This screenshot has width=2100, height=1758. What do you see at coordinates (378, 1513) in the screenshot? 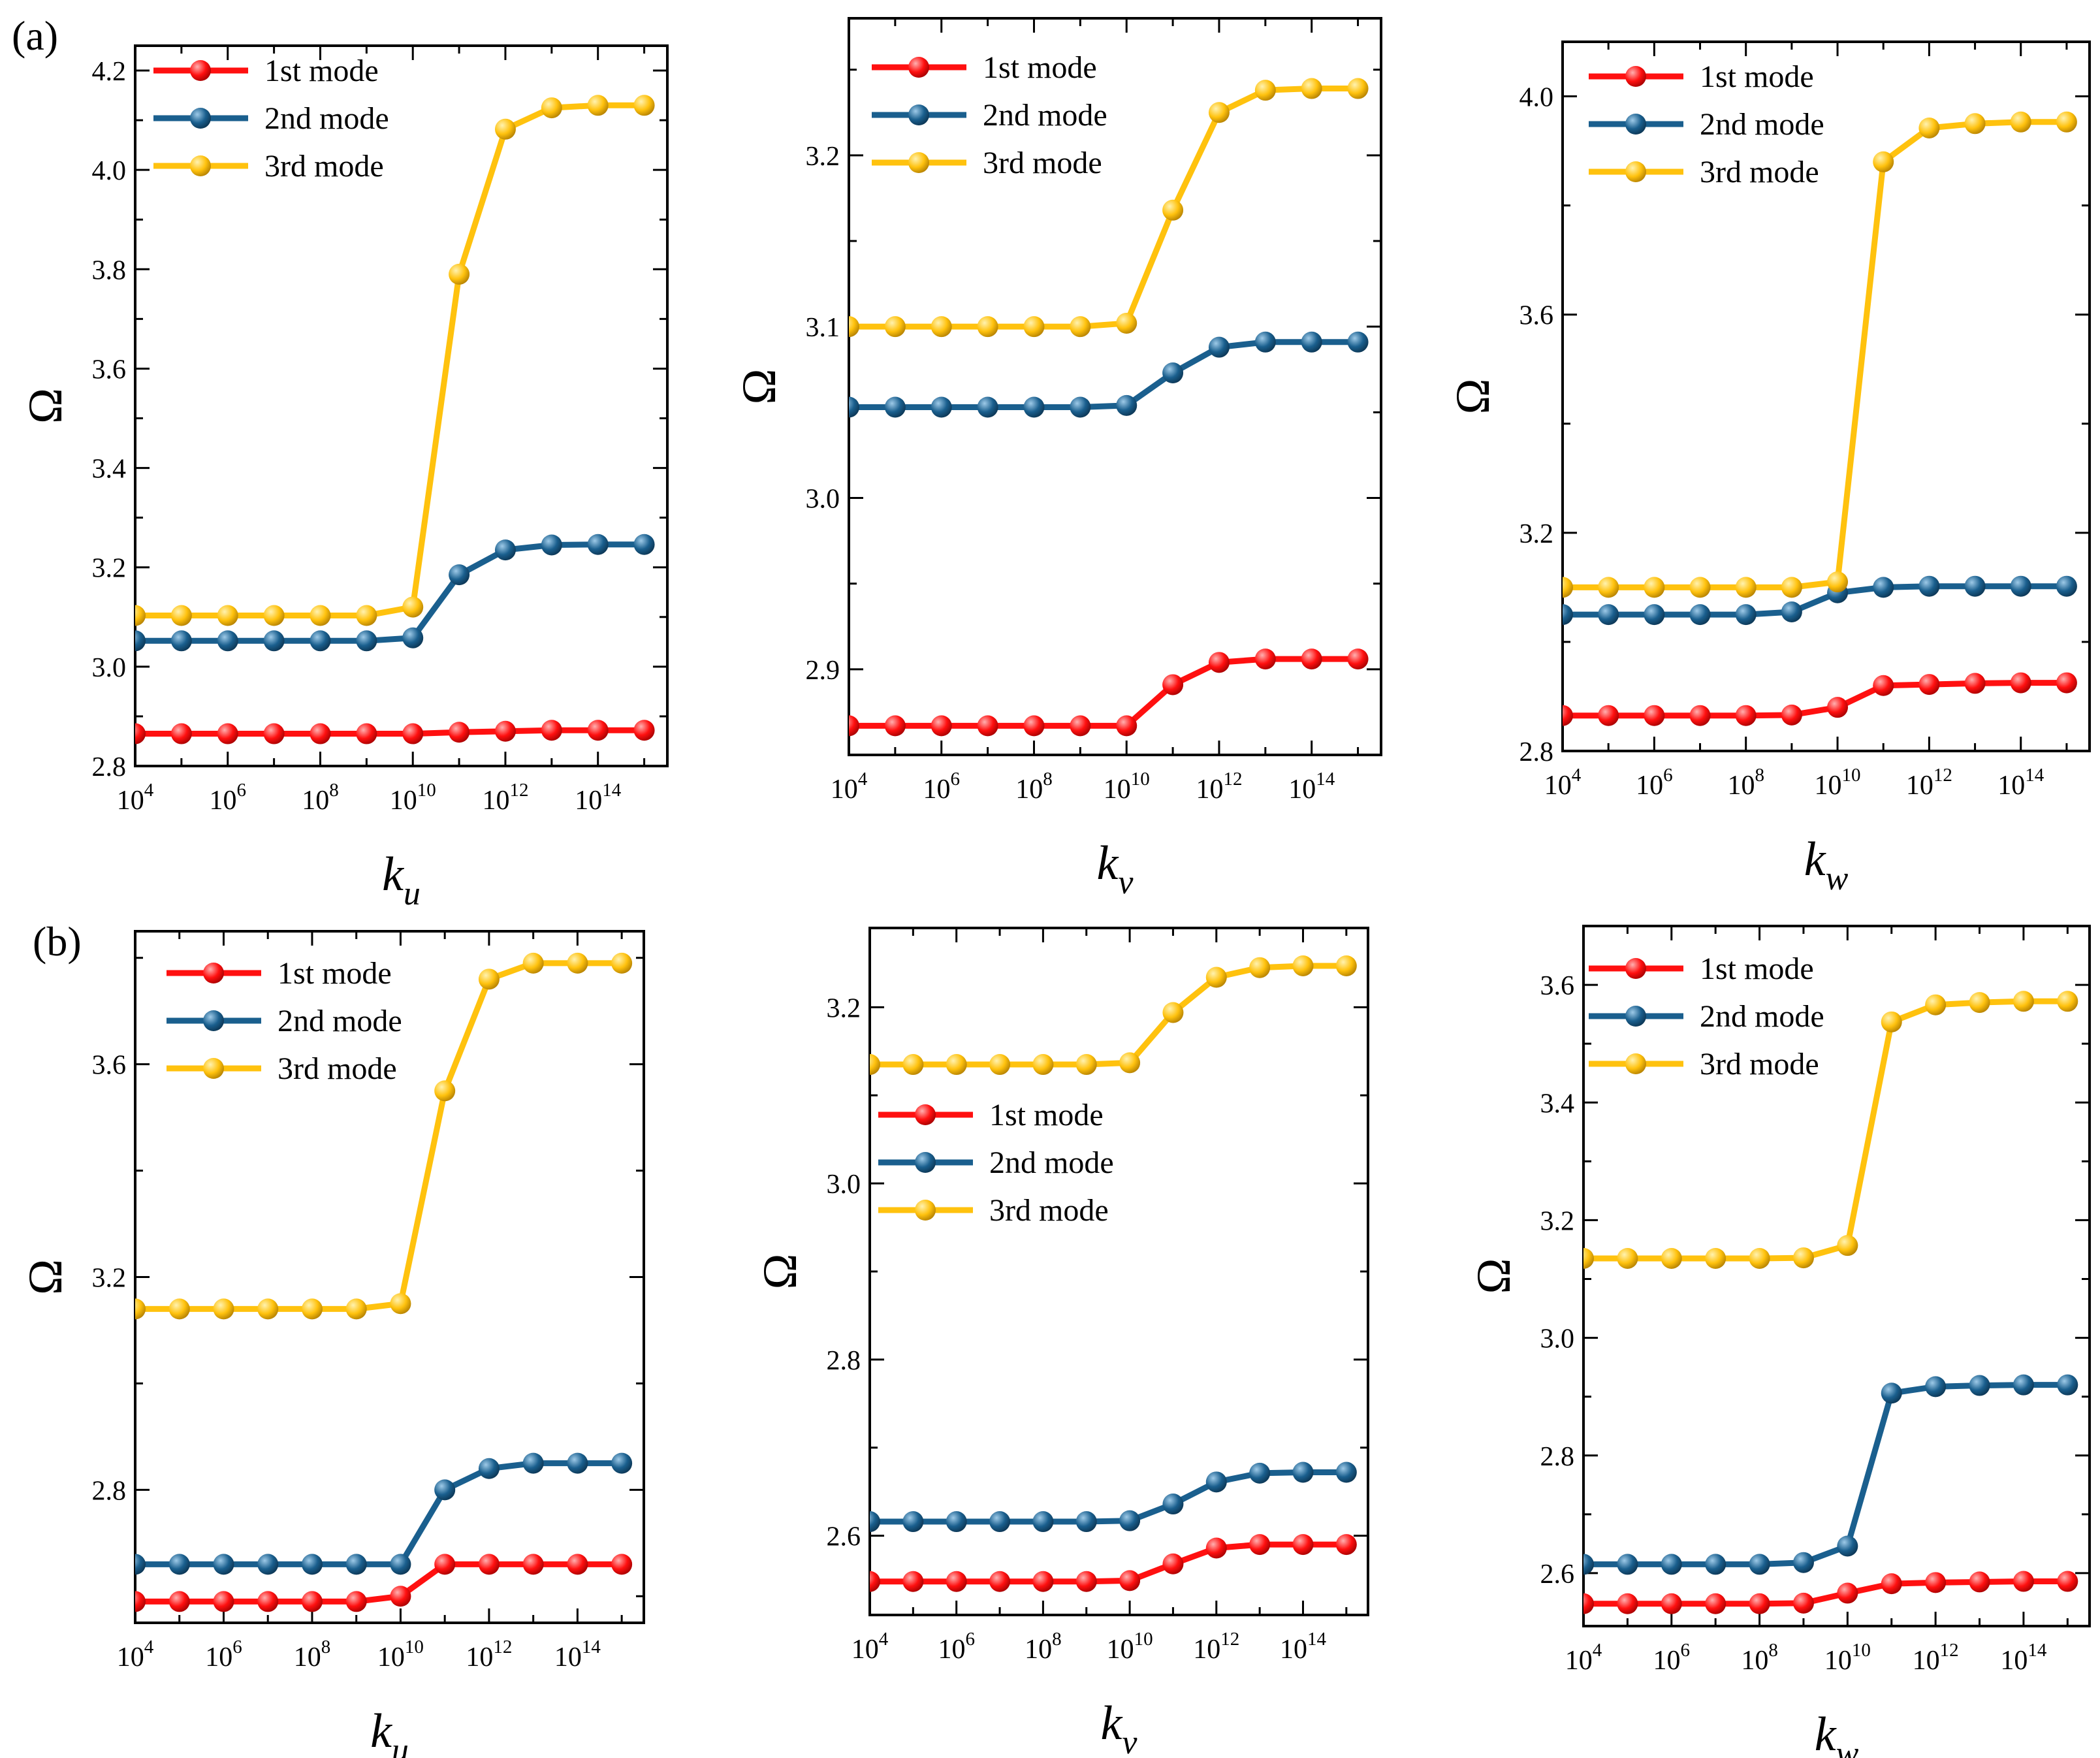
I see `series-line-2nd-mode` at bounding box center [378, 1513].